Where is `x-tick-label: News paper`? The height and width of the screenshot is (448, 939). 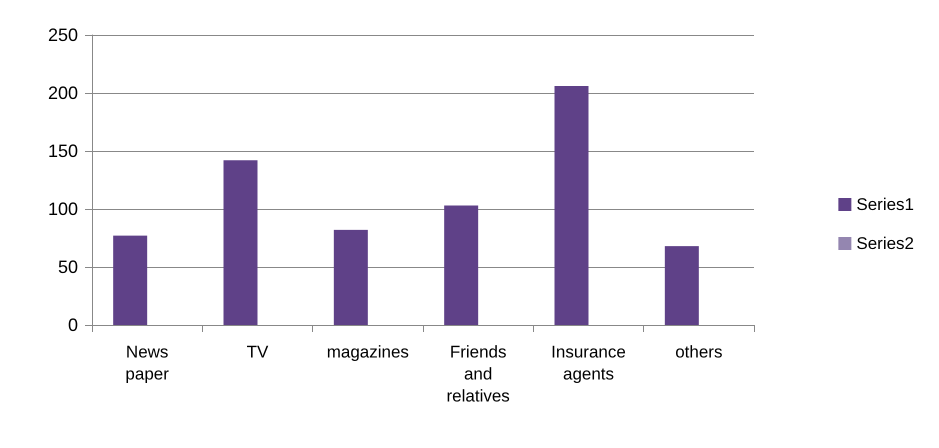 x-tick-label: News paper is located at coordinates (147, 363).